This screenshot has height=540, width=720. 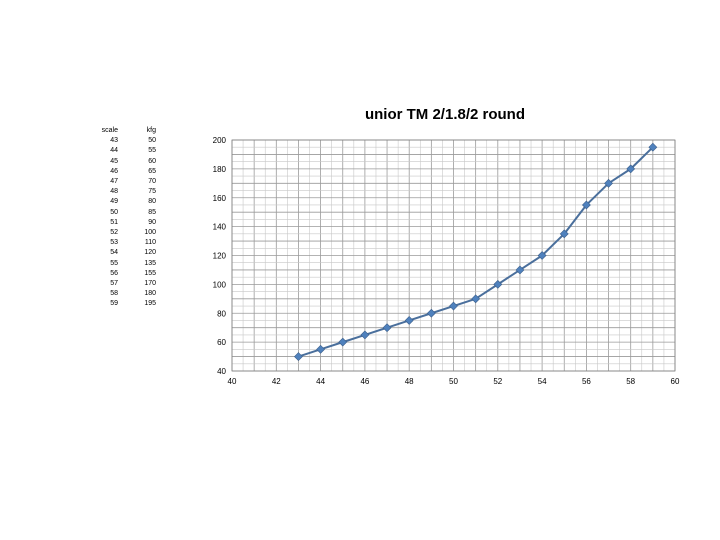 What do you see at coordinates (151, 130) in the screenshot?
I see `table-header-kfg: kfg` at bounding box center [151, 130].